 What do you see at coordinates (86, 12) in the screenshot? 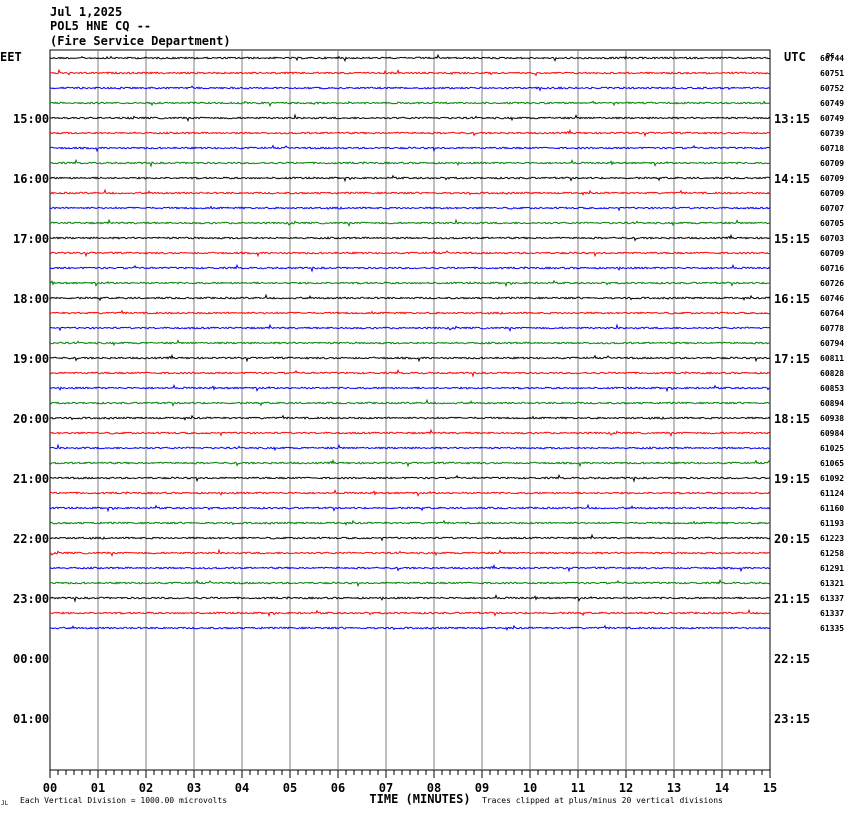
I see `date-title: Jul 1,2025` at bounding box center [86, 12].